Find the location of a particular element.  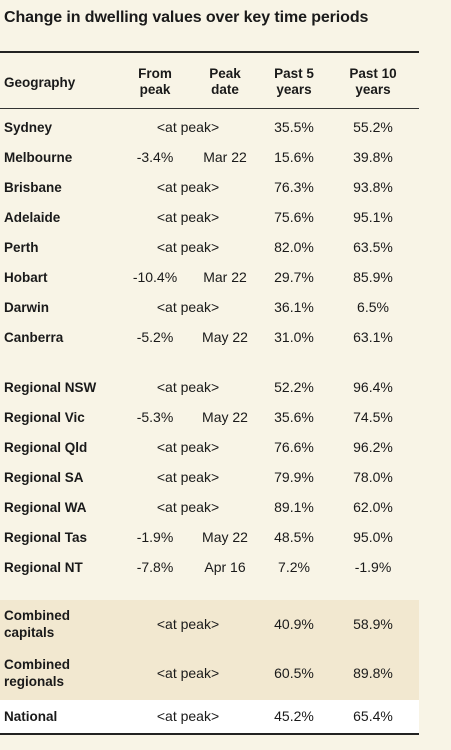

cell-past-10-years: 6.5% is located at coordinates (373, 307).